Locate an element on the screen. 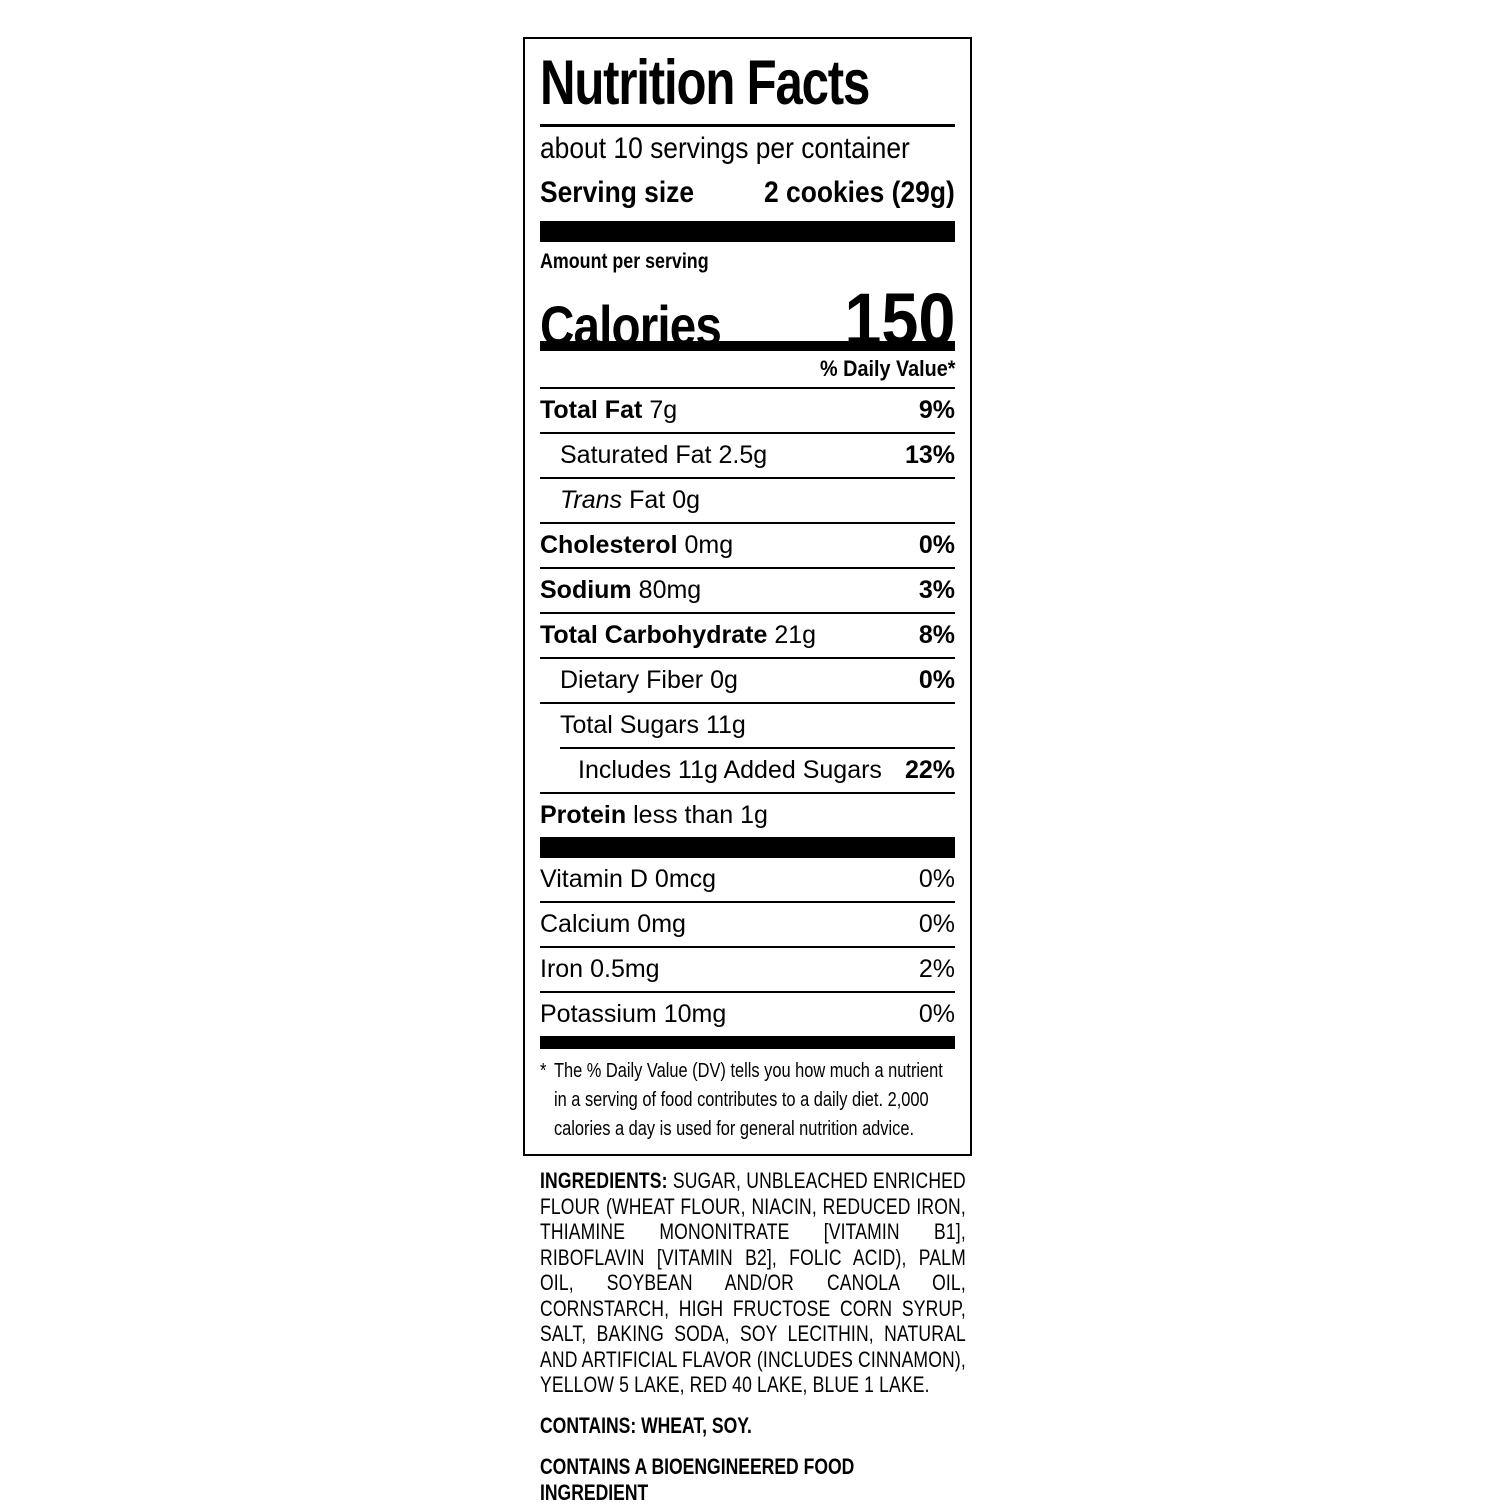 This screenshot has height=1506, width=1500. vitamin-name-amount: Vitamin D 0mcg is located at coordinates (628, 879).